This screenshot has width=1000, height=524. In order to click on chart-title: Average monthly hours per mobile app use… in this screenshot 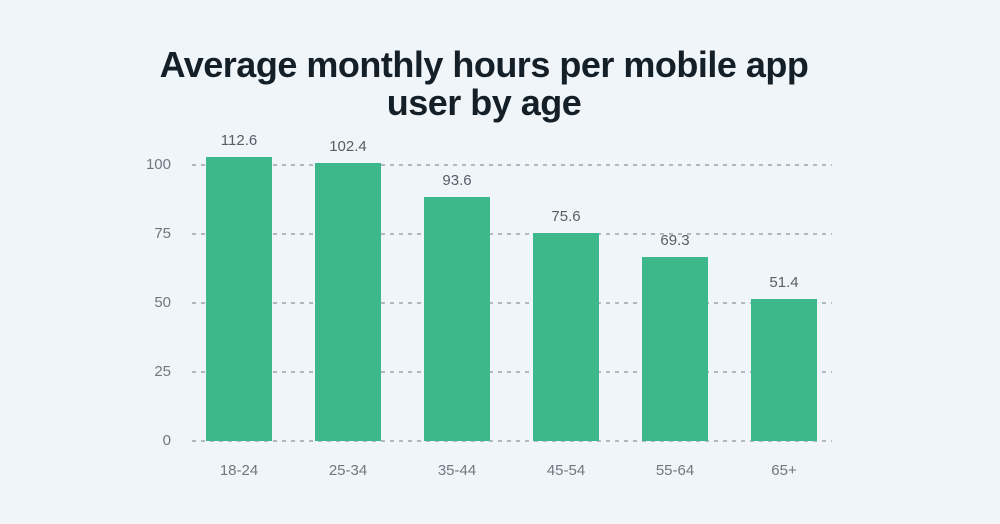, I will do `click(484, 83)`.